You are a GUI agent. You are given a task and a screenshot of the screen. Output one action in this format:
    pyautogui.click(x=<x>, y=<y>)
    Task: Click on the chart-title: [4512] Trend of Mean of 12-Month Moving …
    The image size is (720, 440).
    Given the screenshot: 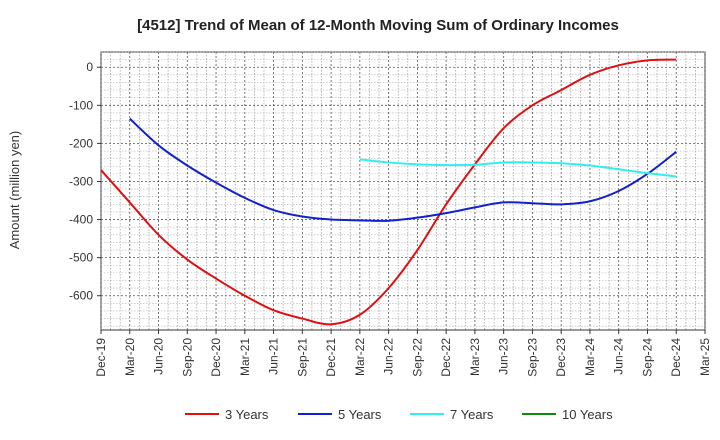 What is the action you would take?
    pyautogui.click(x=378, y=25)
    